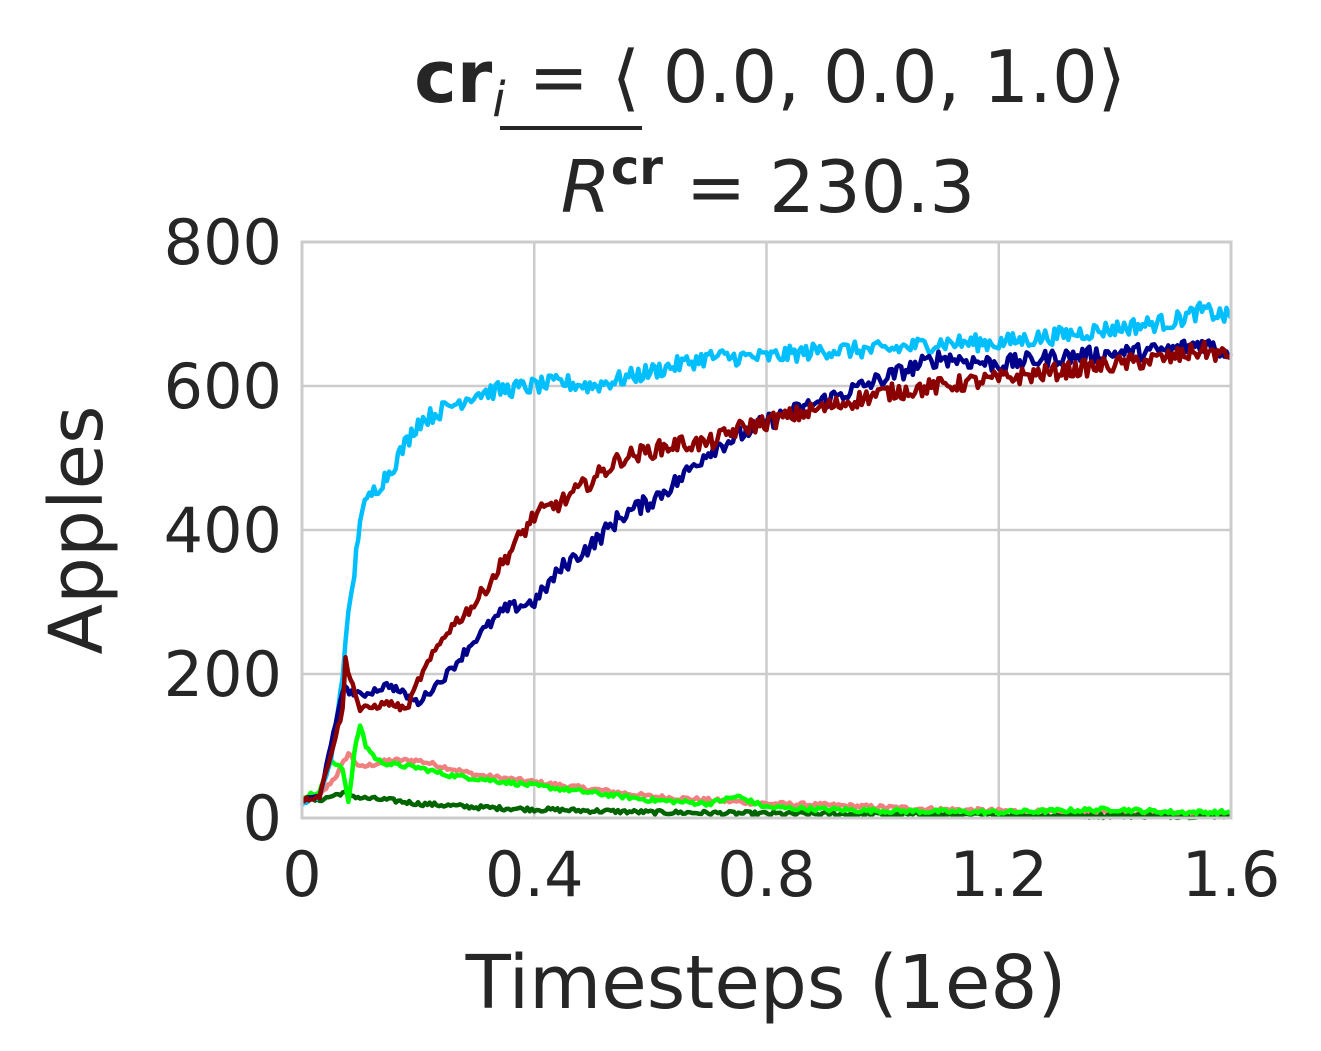 This screenshot has width=1321, height=1051. What do you see at coordinates (559, 77) in the screenshot?
I see `title-equals-1: =` at bounding box center [559, 77].